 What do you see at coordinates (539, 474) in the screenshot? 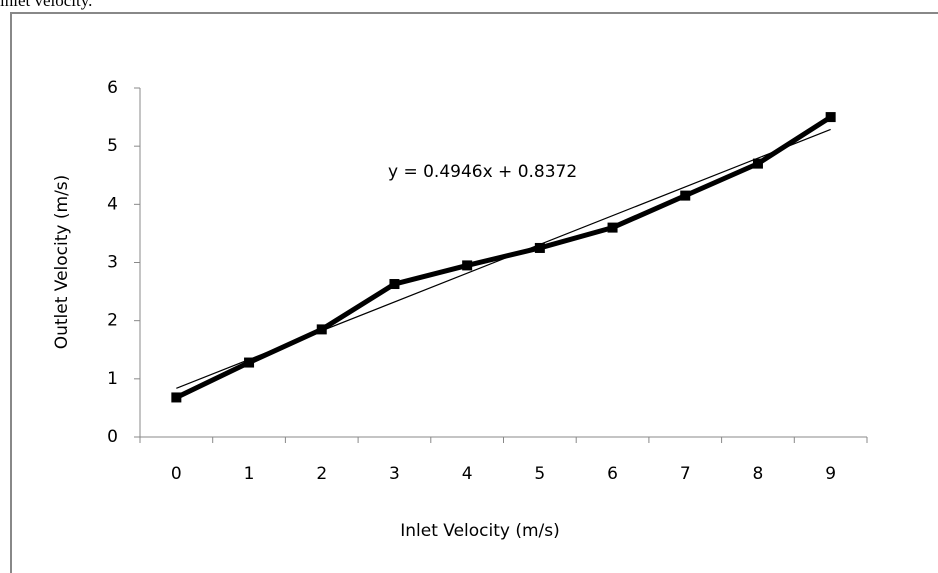
I see `x-tick-label: 5` at bounding box center [539, 474].